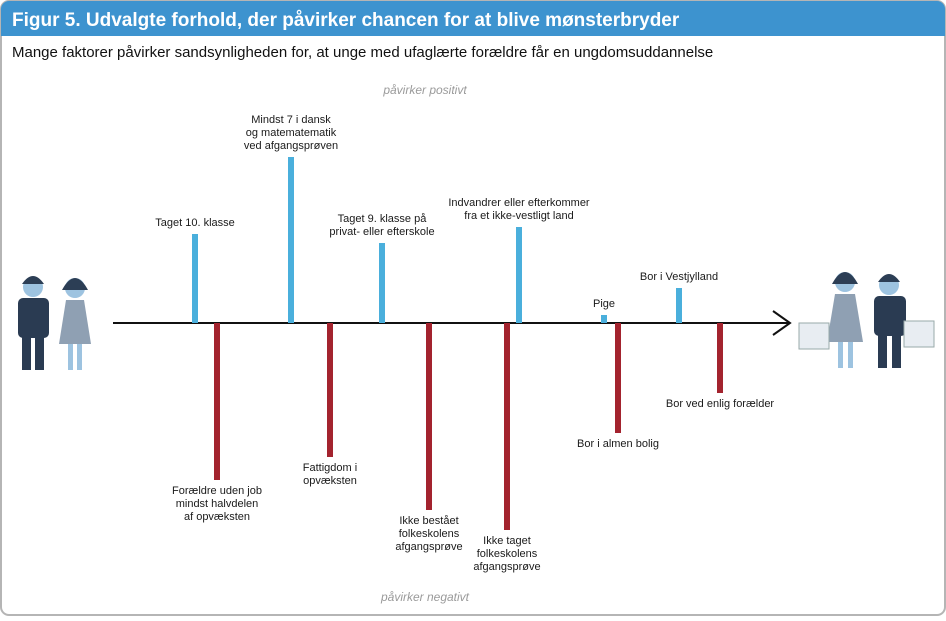  What do you see at coordinates (782, 323) in the screenshot?
I see `axis-arrow` at bounding box center [782, 323].